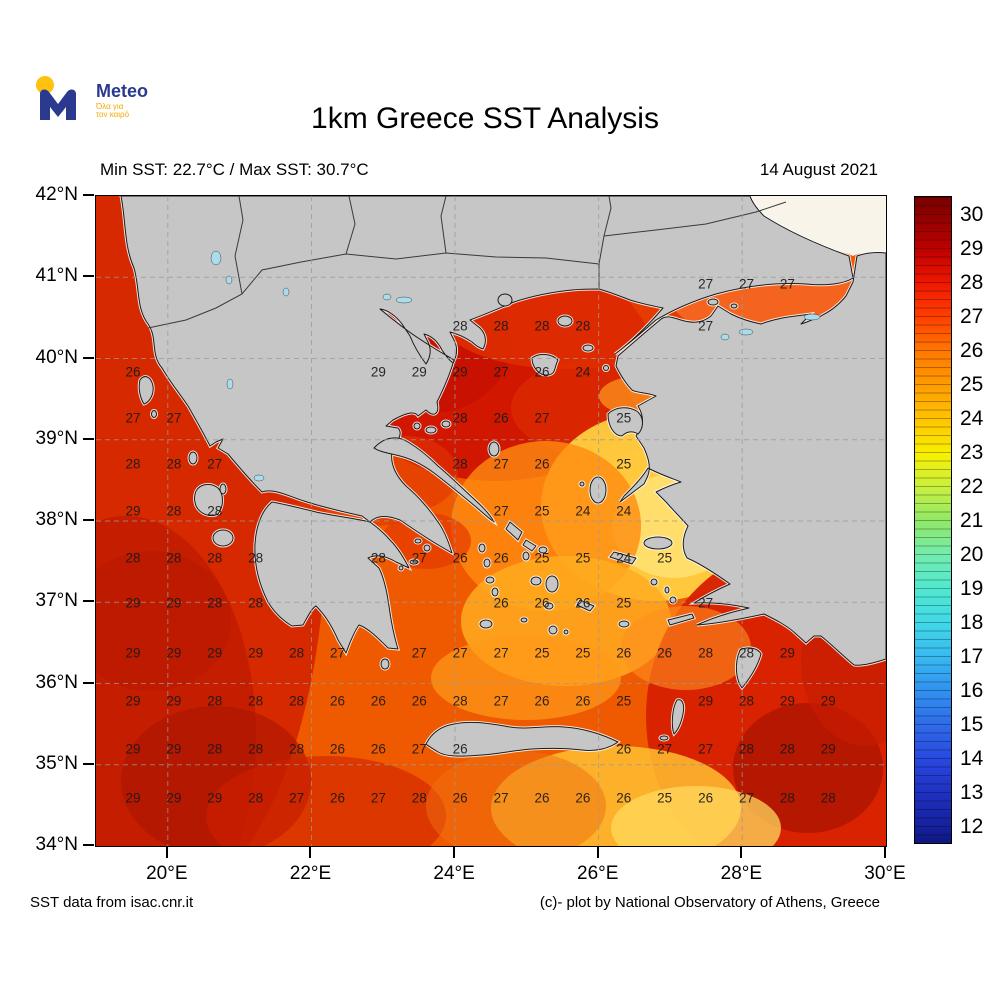 The width and height of the screenshot is (1000, 1000). What do you see at coordinates (972, 656) in the screenshot?
I see `colorbar-tick-label: 17` at bounding box center [972, 656].